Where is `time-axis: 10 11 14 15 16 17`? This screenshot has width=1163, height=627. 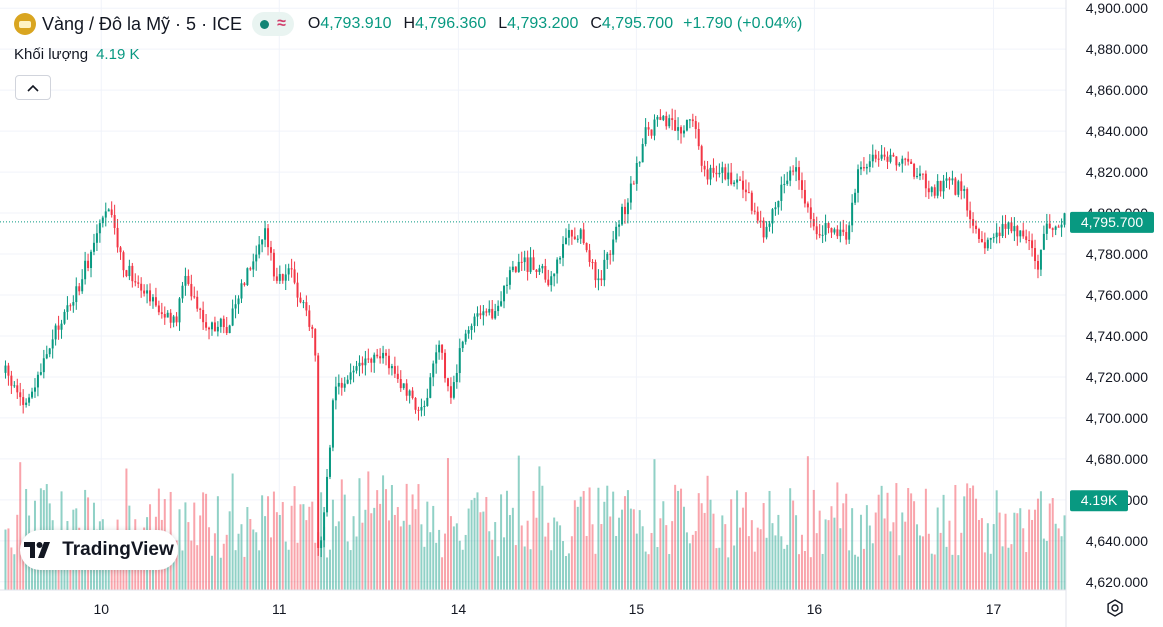
time-axis: 10 11 14 15 16 17 is located at coordinates (533, 603).